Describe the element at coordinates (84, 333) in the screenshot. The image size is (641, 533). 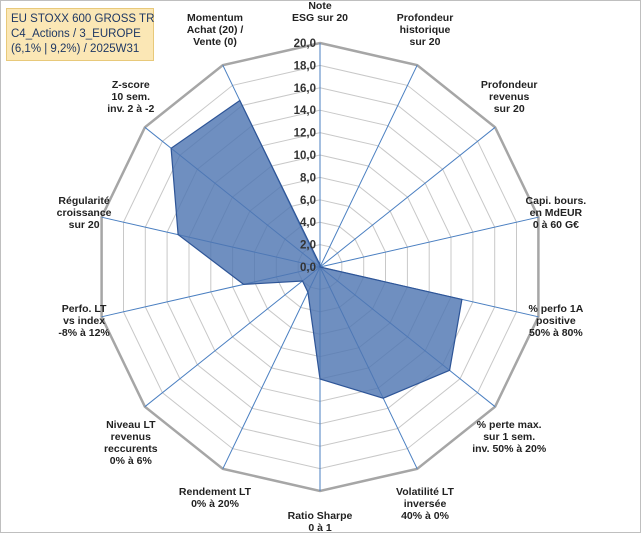
I see `axis-label-line: -8% à 12%` at that location.